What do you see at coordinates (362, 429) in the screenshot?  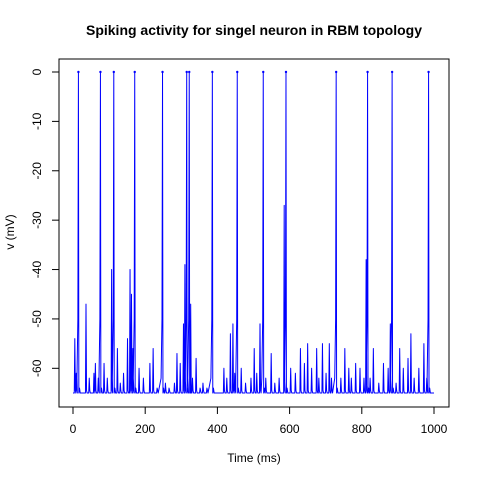 I see `x-tick-label: 800` at bounding box center [362, 429].